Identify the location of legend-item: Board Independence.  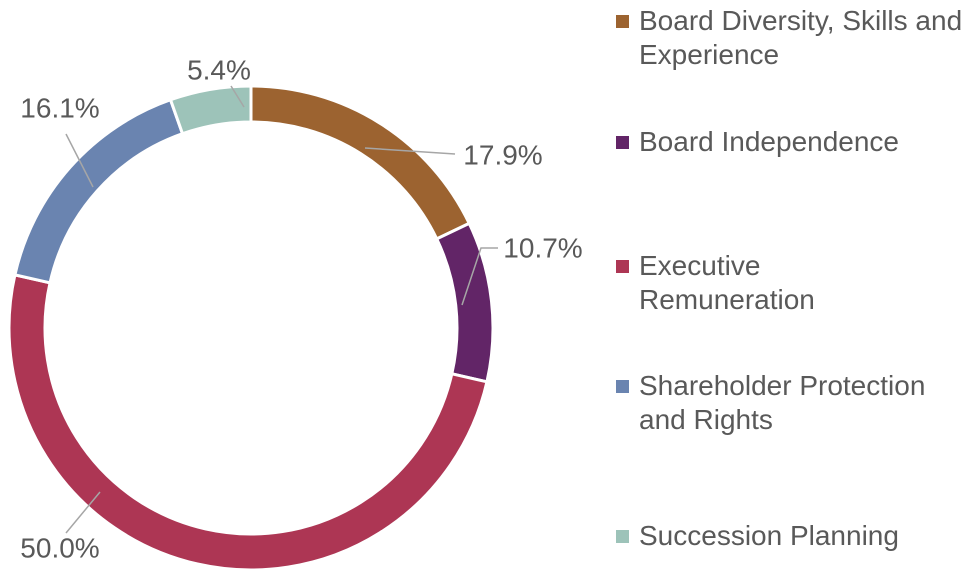
(791, 142).